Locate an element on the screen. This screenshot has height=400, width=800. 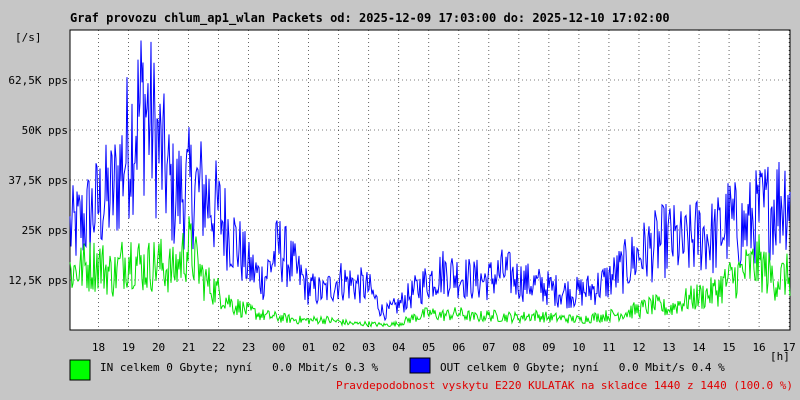
x-tick-label: 12 is located at coordinates (638, 347).